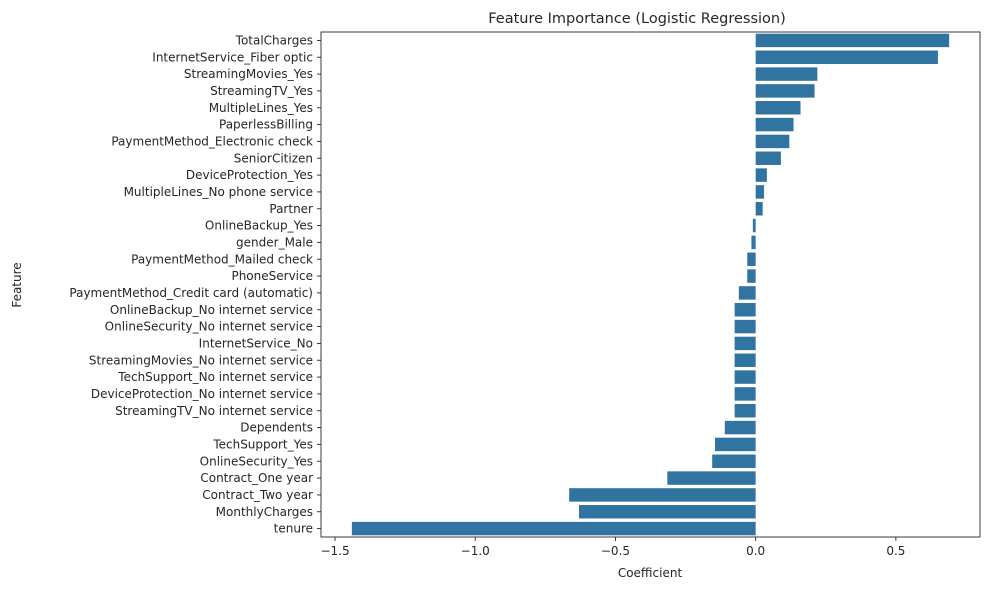  Describe the element at coordinates (249, 175) in the screenshot. I see `y-tick-label: DeviceProtection_Yes` at that location.